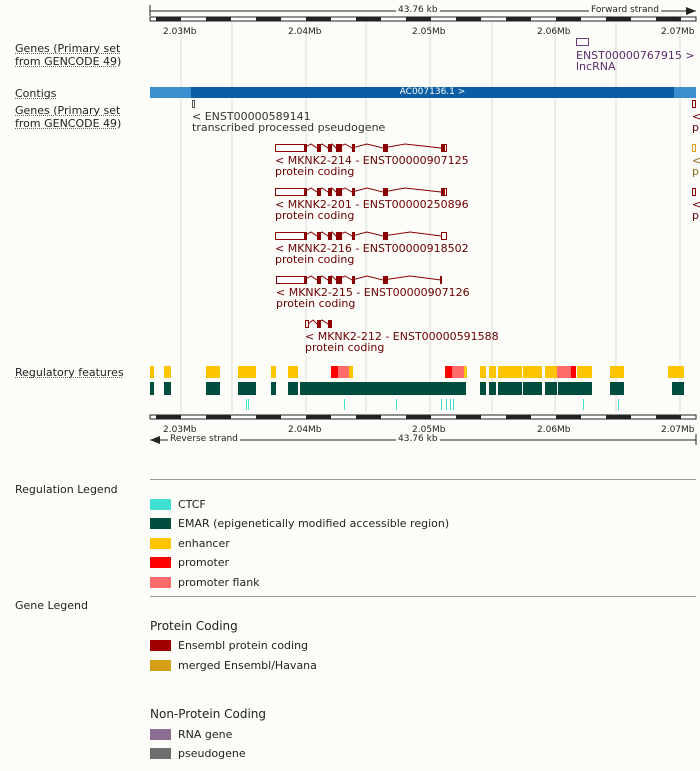  I want to click on protein-coding-title: Protein Coding, so click(194, 626).